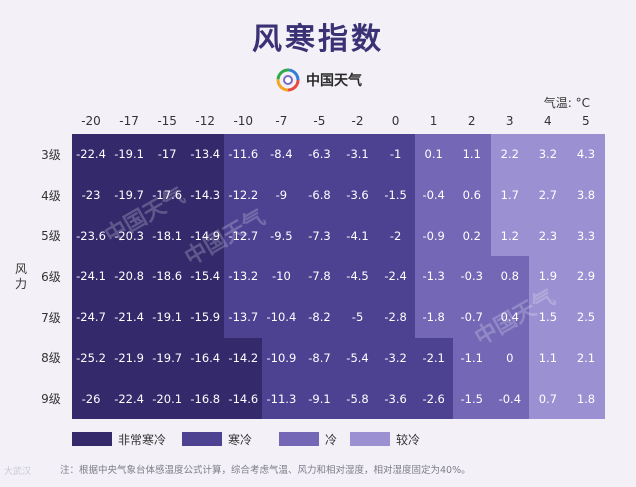 This screenshot has width=636, height=487. I want to click on wind-chill-cell: 0.4, so click(509, 317).